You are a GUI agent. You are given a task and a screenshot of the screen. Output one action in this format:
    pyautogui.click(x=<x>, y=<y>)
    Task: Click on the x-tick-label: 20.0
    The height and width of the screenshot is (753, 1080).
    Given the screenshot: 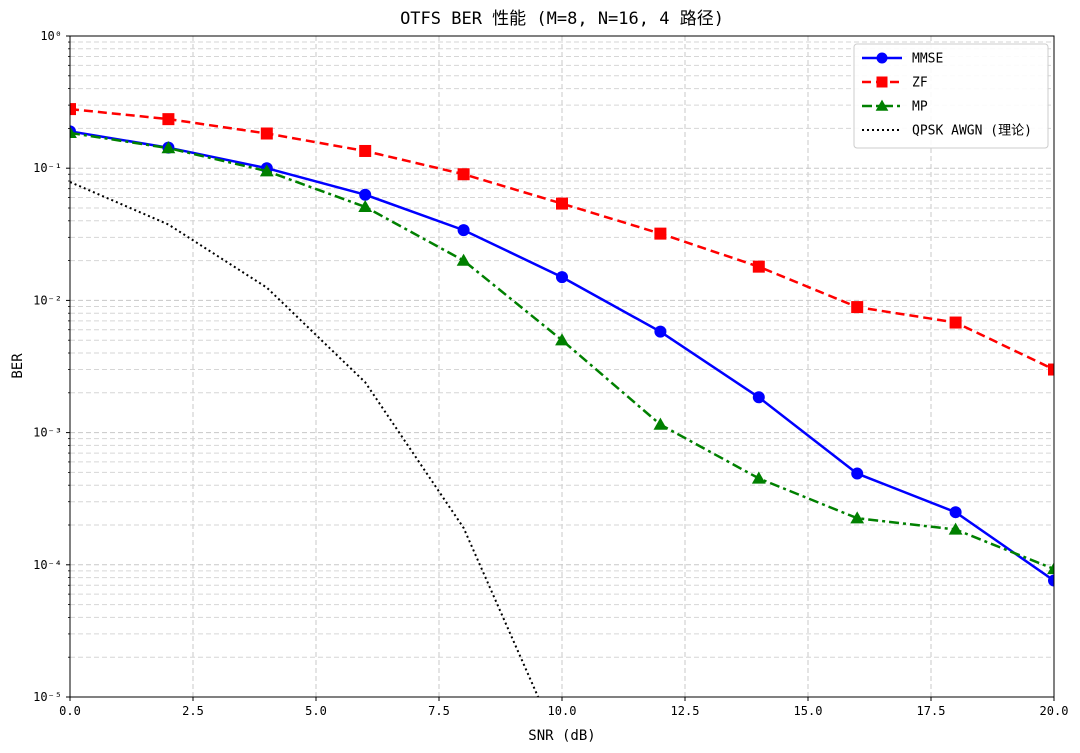 What is the action you would take?
    pyautogui.click(x=1054, y=711)
    